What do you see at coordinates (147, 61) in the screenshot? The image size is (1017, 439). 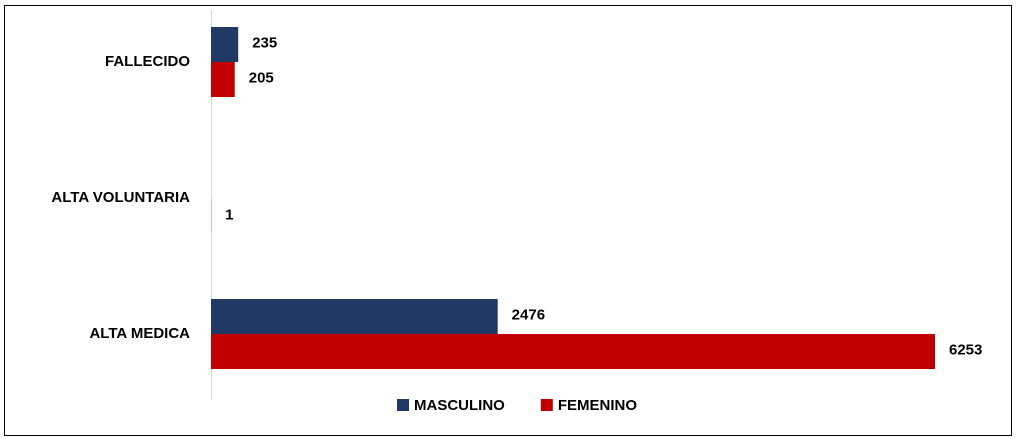 I see `y-tick-label: FALLECIDO` at bounding box center [147, 61].